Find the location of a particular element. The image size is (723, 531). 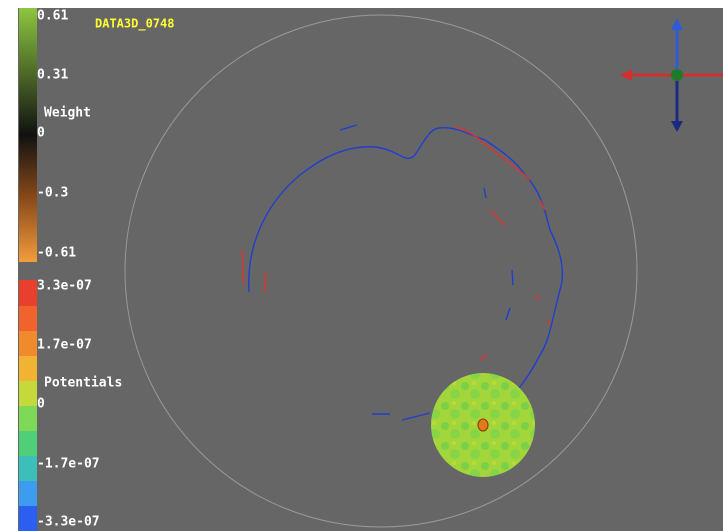

tick-label: 1.7e-07 is located at coordinates (64, 345).